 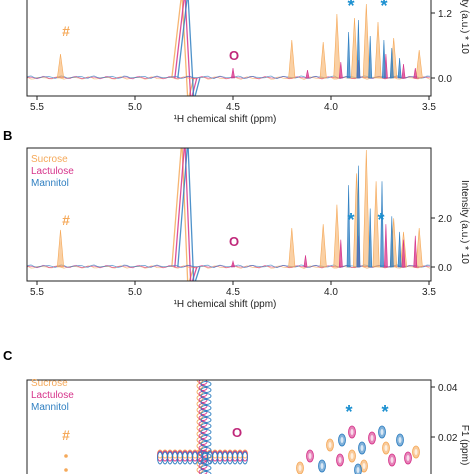 What do you see at coordinates (7, 135) in the screenshot?
I see `panel-b-label: B` at bounding box center [7, 135].